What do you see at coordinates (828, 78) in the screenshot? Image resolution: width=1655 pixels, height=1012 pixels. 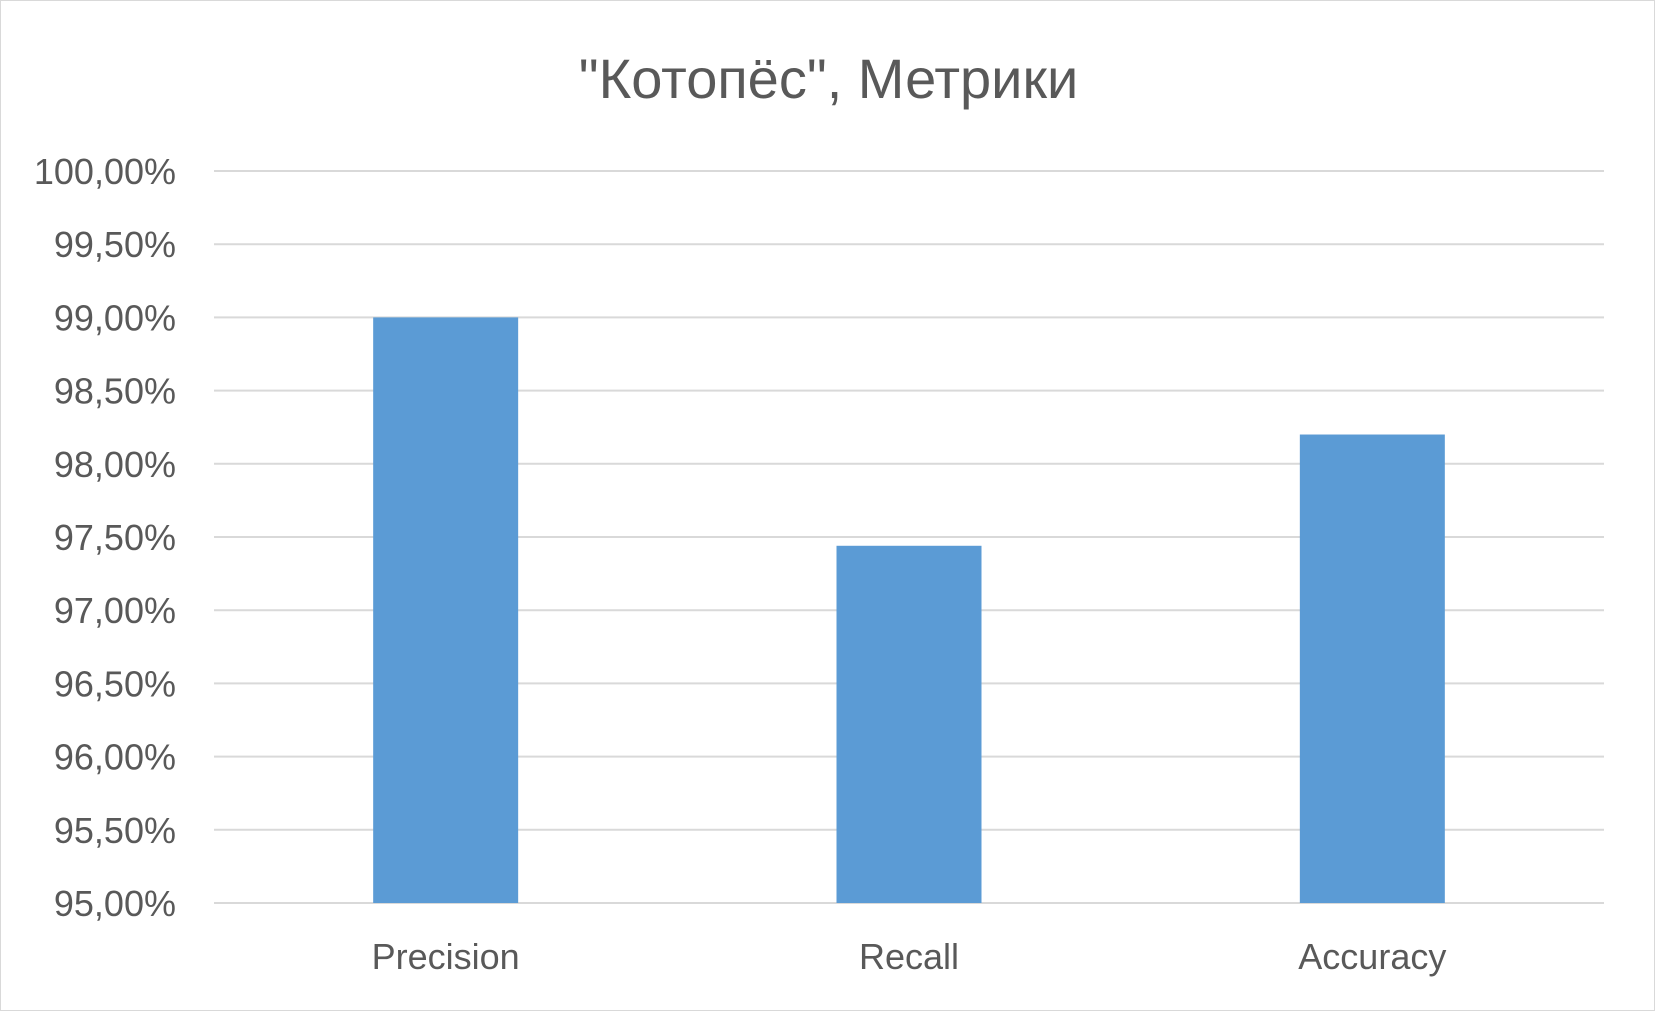 I see `chart-title: "Котопёс", Метрики` at bounding box center [828, 78].